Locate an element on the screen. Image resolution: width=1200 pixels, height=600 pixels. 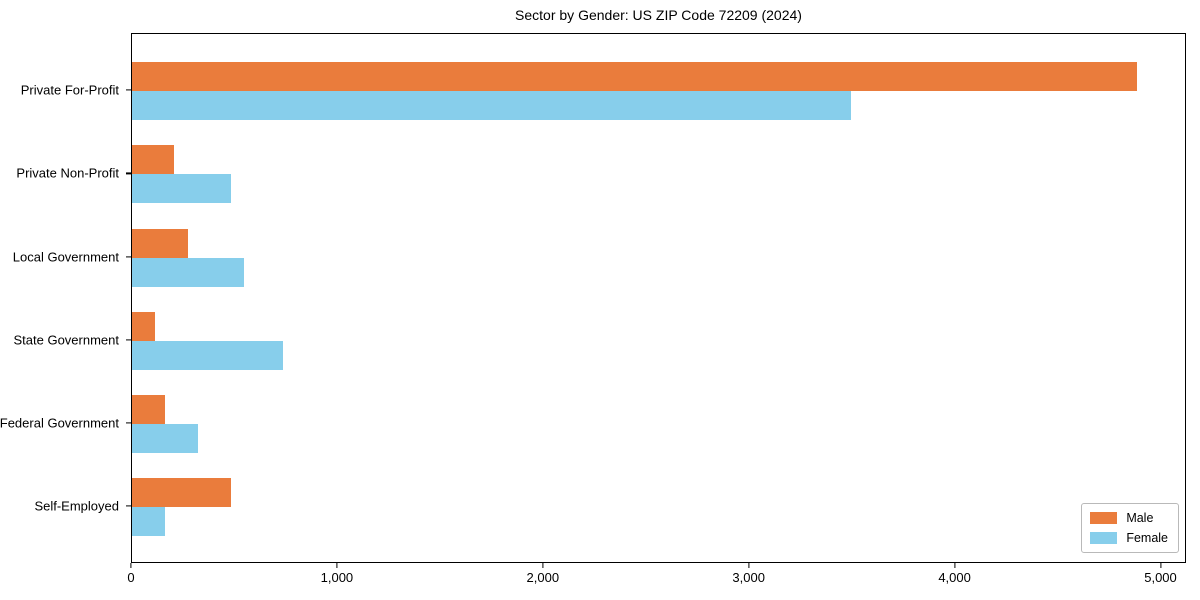
legend-label-female: Female is located at coordinates (1147, 538).